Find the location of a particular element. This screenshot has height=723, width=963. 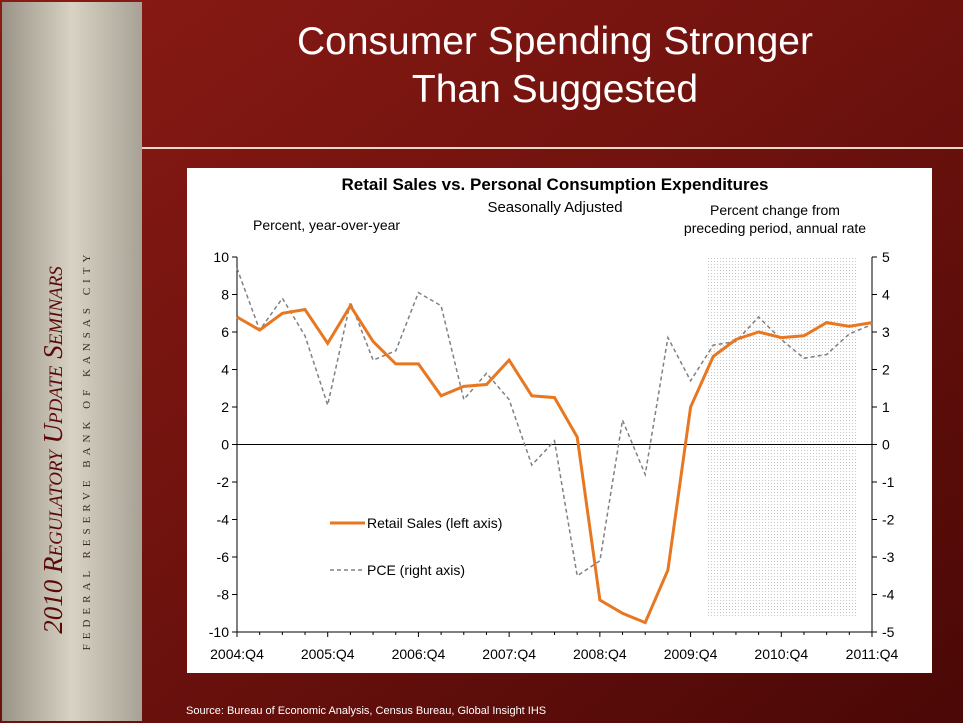

y2-tick-label: -5 is located at coordinates (888, 632).